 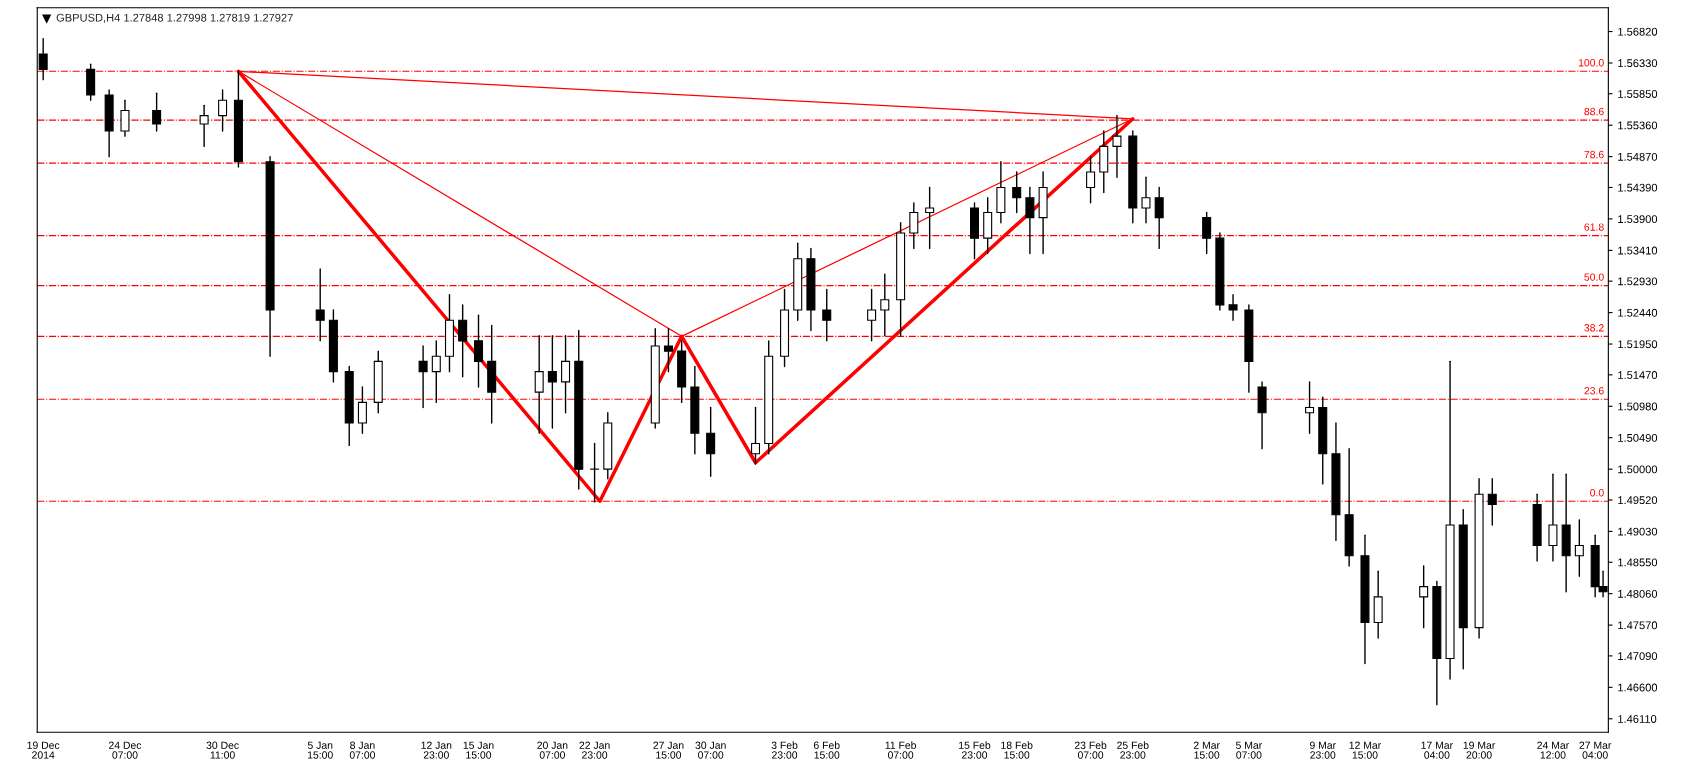 What do you see at coordinates (43, 750) in the screenshot?
I see `x-tick-label: 19 Dec 2014` at bounding box center [43, 750].